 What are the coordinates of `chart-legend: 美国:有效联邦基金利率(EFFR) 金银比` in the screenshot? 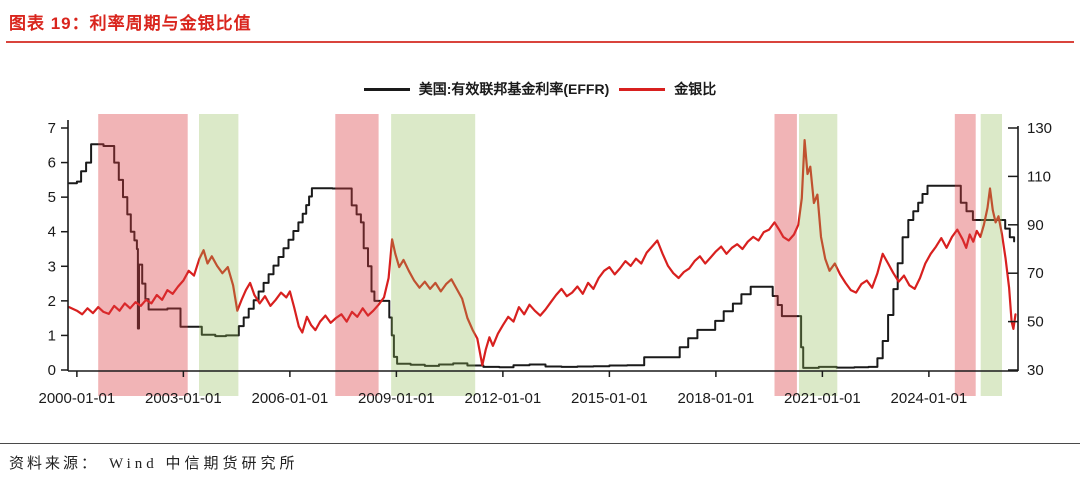 It's located at (540, 89).